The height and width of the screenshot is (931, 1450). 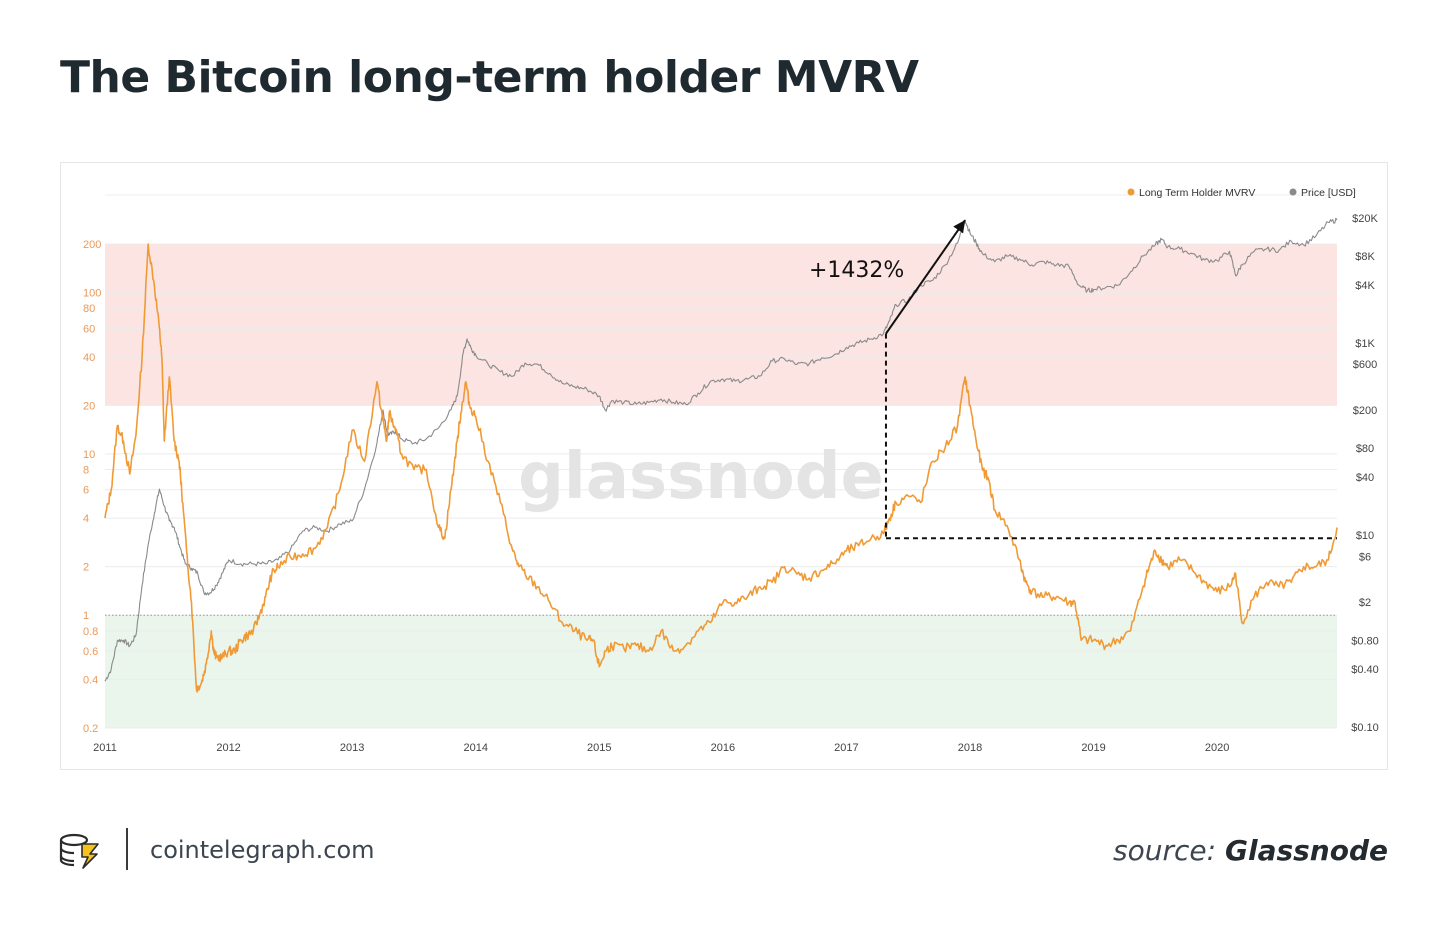 I want to click on right-tick-label: $2, so click(x=1365, y=603).